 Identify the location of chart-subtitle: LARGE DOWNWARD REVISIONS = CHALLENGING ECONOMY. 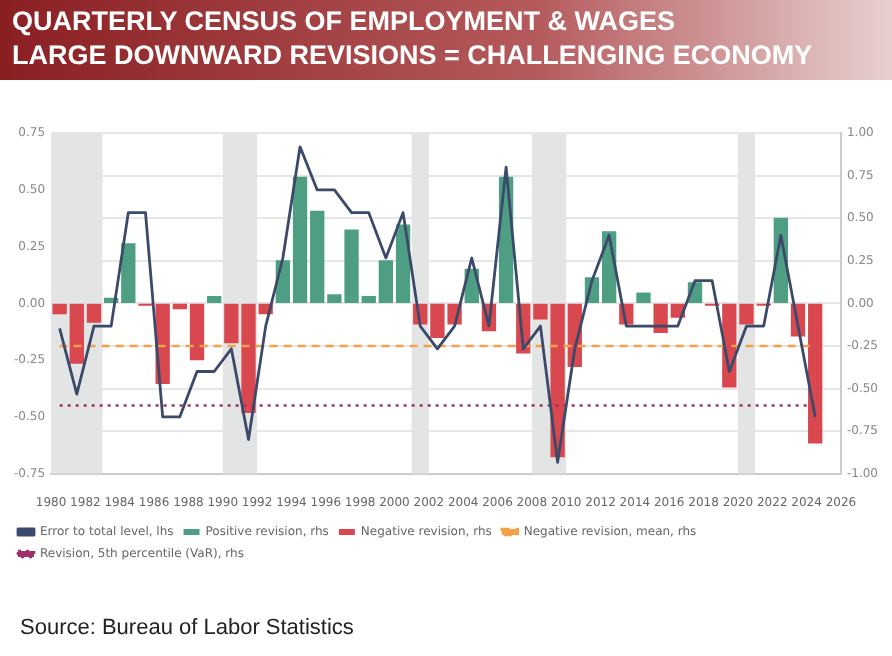
(413, 55).